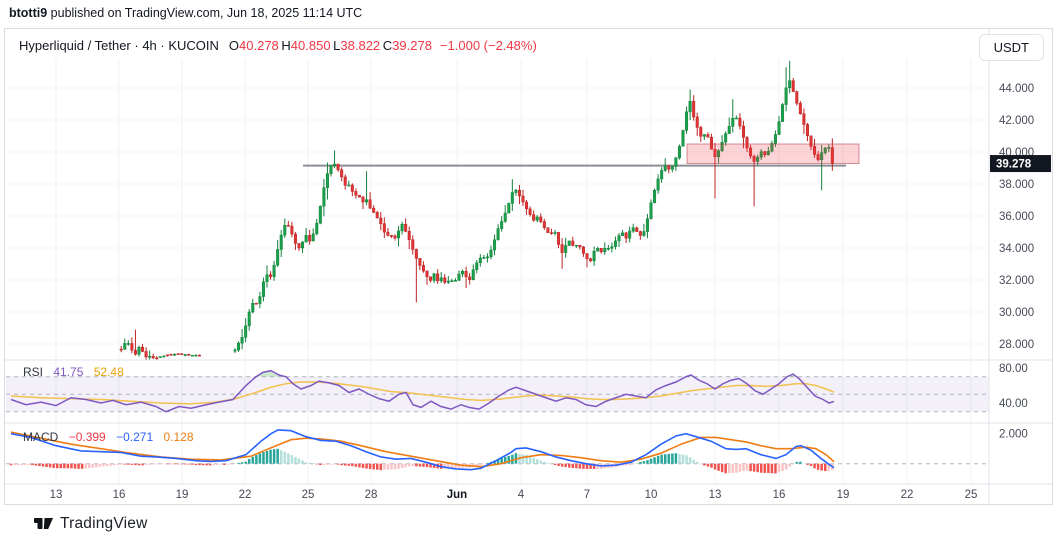  What do you see at coordinates (259, 45) in the screenshot?
I see `open-value: 40.278` at bounding box center [259, 45].